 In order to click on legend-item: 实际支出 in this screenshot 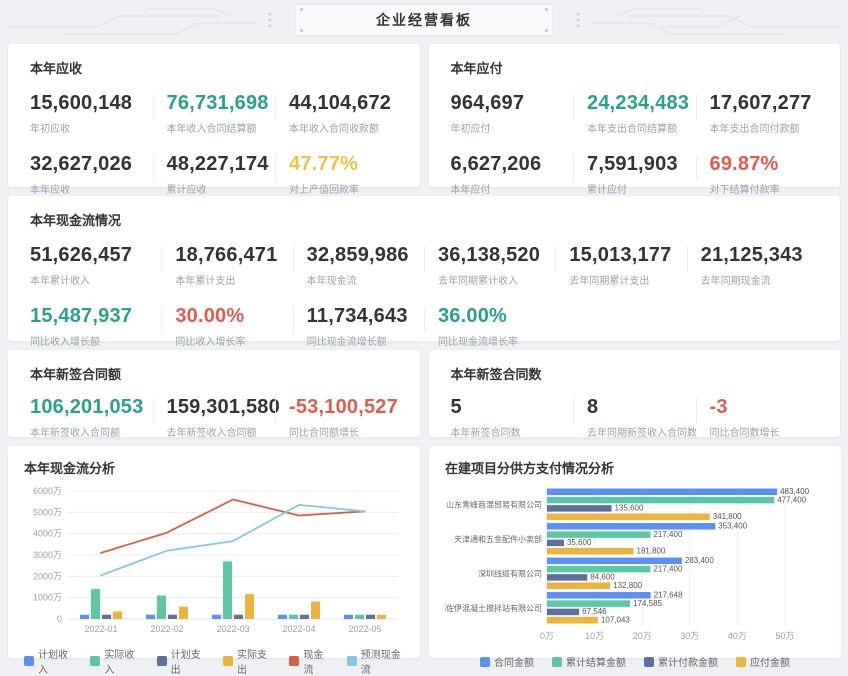, I will do `click(247, 661)`.